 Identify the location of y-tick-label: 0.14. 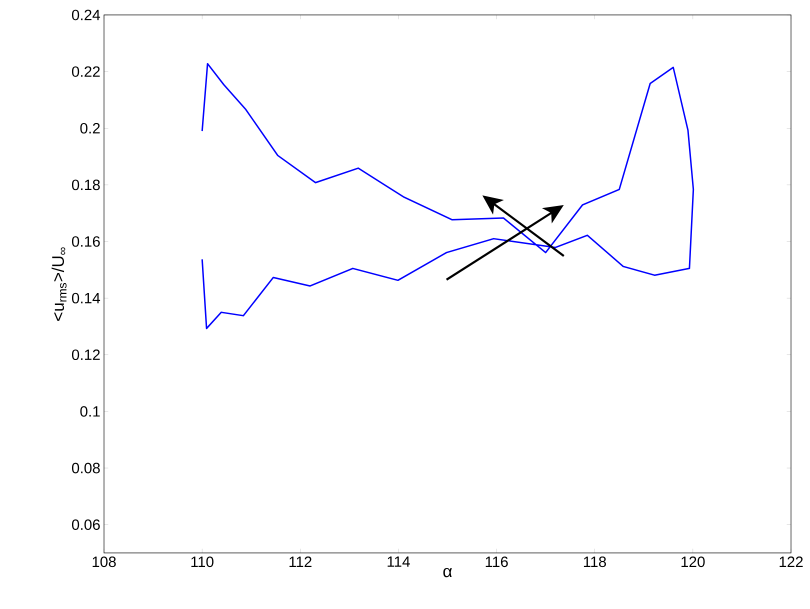
(86, 298).